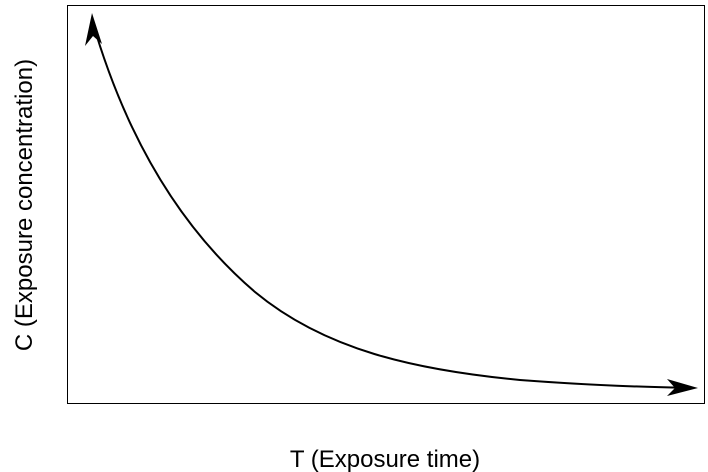 The image size is (708, 472). I want to click on arrowhead-right, so click(682, 387).